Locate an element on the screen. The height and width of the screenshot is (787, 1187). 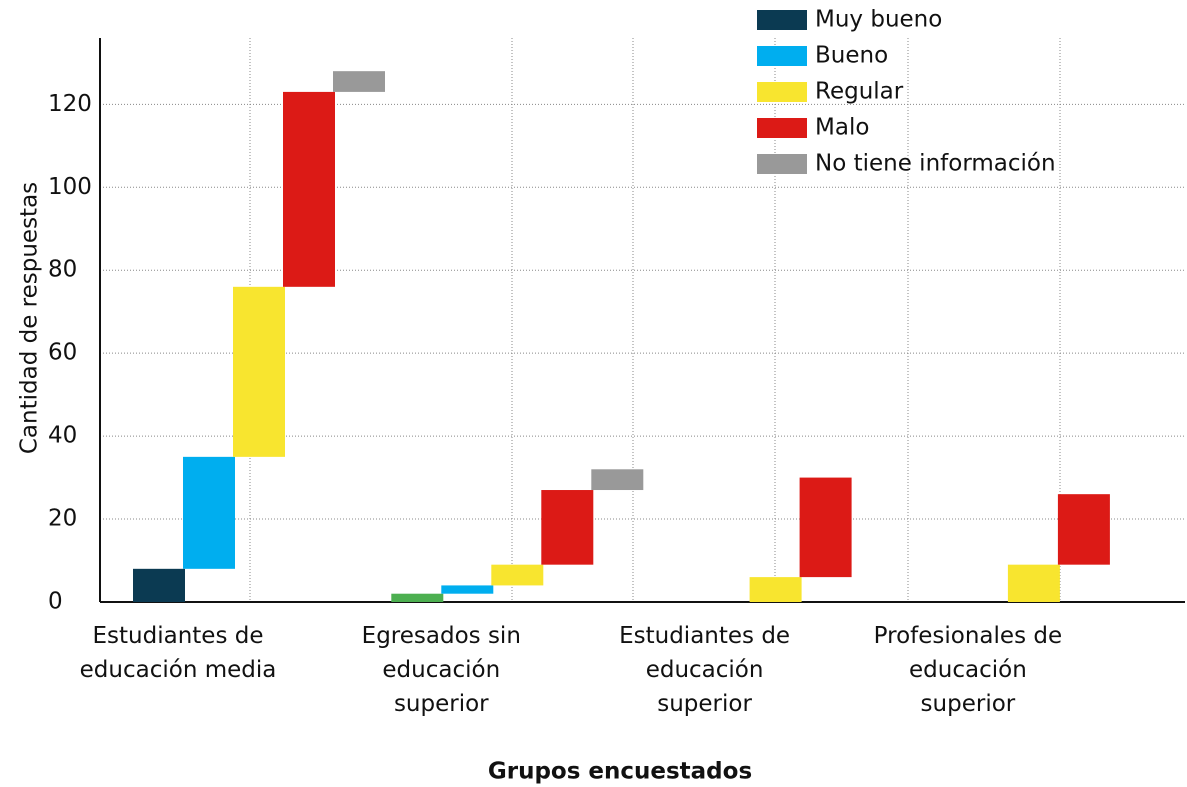
legend-label: Malo is located at coordinates (842, 128).